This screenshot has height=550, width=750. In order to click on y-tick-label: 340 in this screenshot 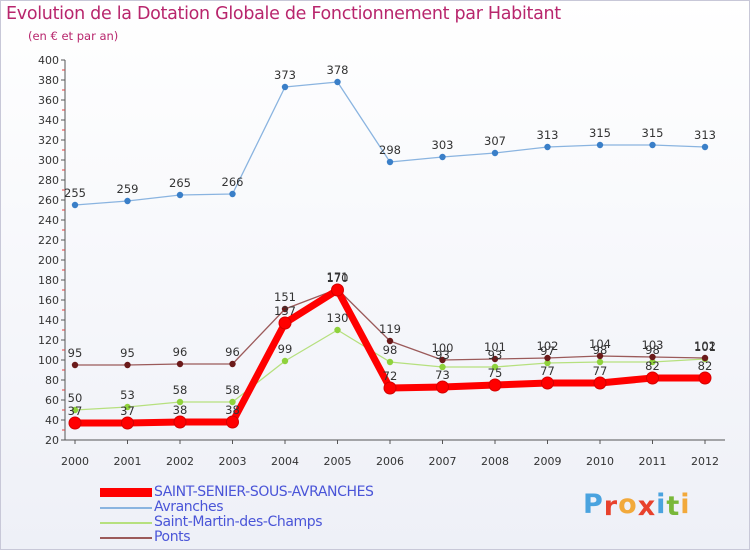, I will do `click(48, 120)`.